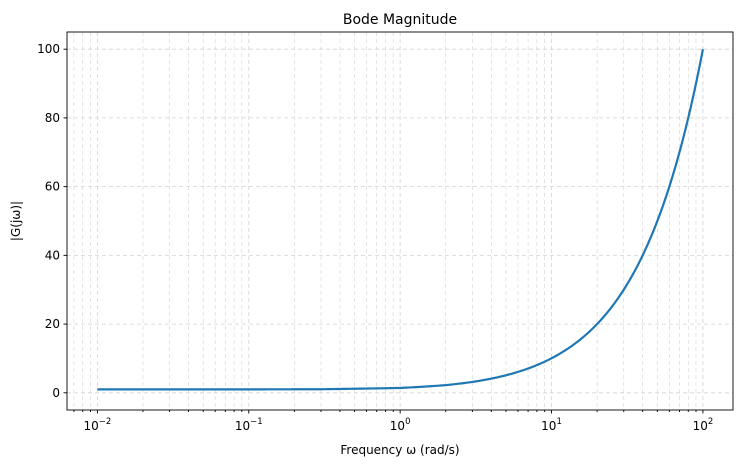 The height and width of the screenshot is (470, 740). Describe the element at coordinates (399, 450) in the screenshot. I see `x-axis-label: Frequency ω (rad/s)` at that location.